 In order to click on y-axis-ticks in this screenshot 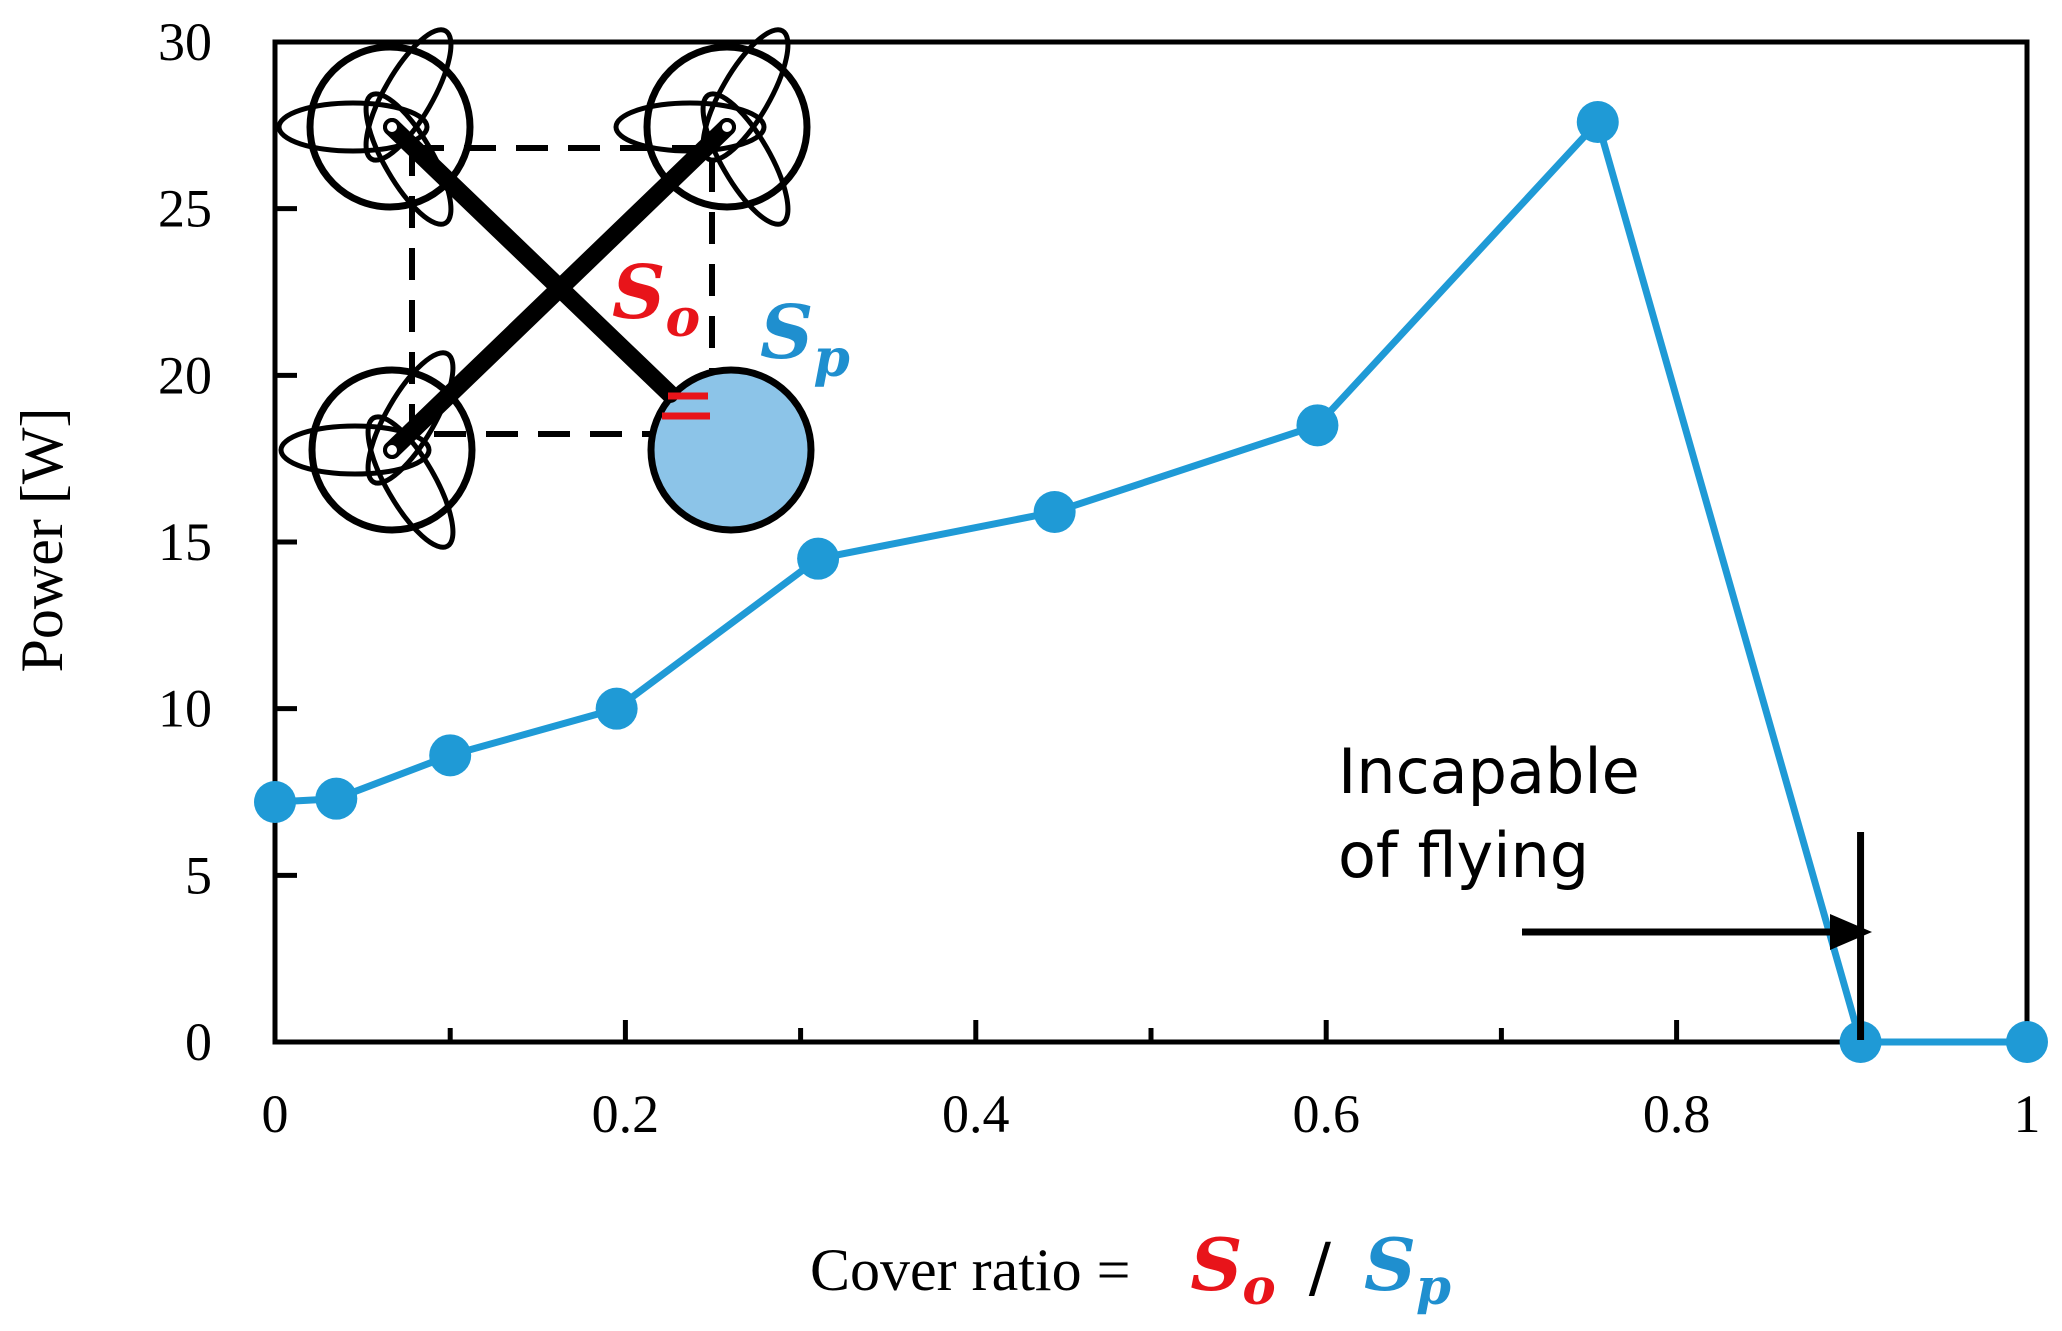, I will do `click(286, 542)`.